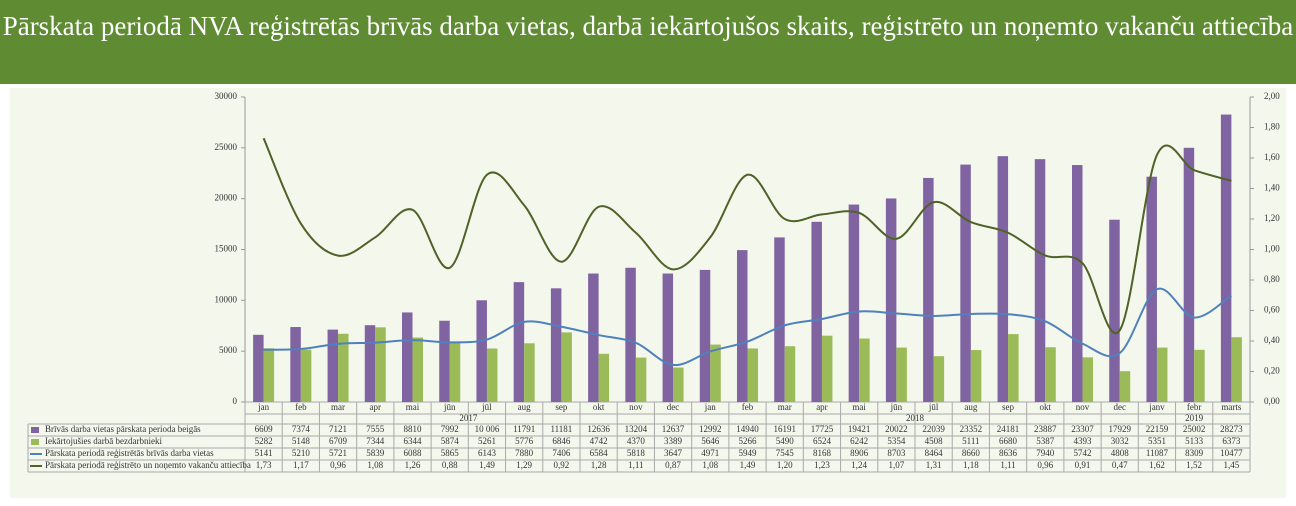  What do you see at coordinates (35, 442) in the screenshot?
I see `legend-key` at bounding box center [35, 442].